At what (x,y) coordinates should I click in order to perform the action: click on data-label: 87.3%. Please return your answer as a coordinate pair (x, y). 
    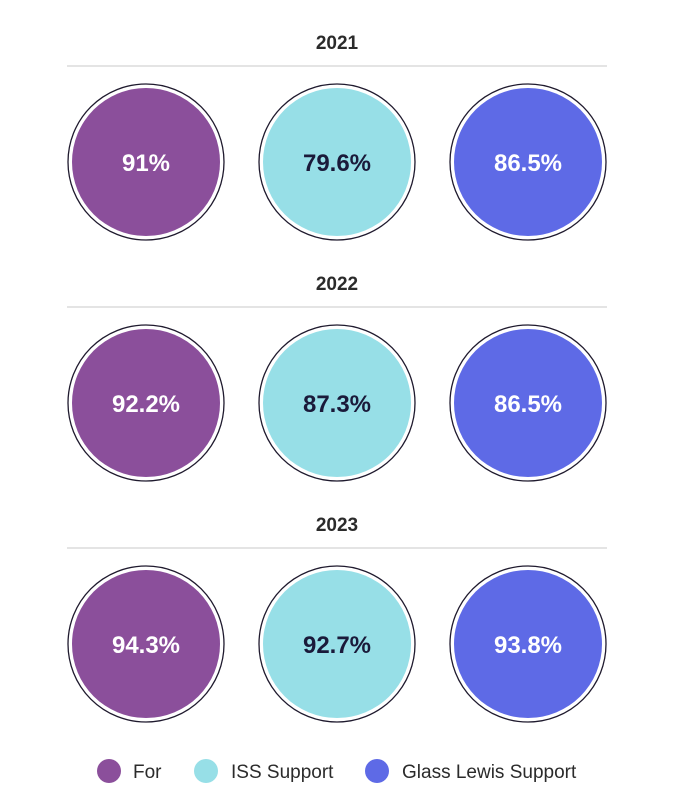
    Looking at the image, I should click on (337, 404).